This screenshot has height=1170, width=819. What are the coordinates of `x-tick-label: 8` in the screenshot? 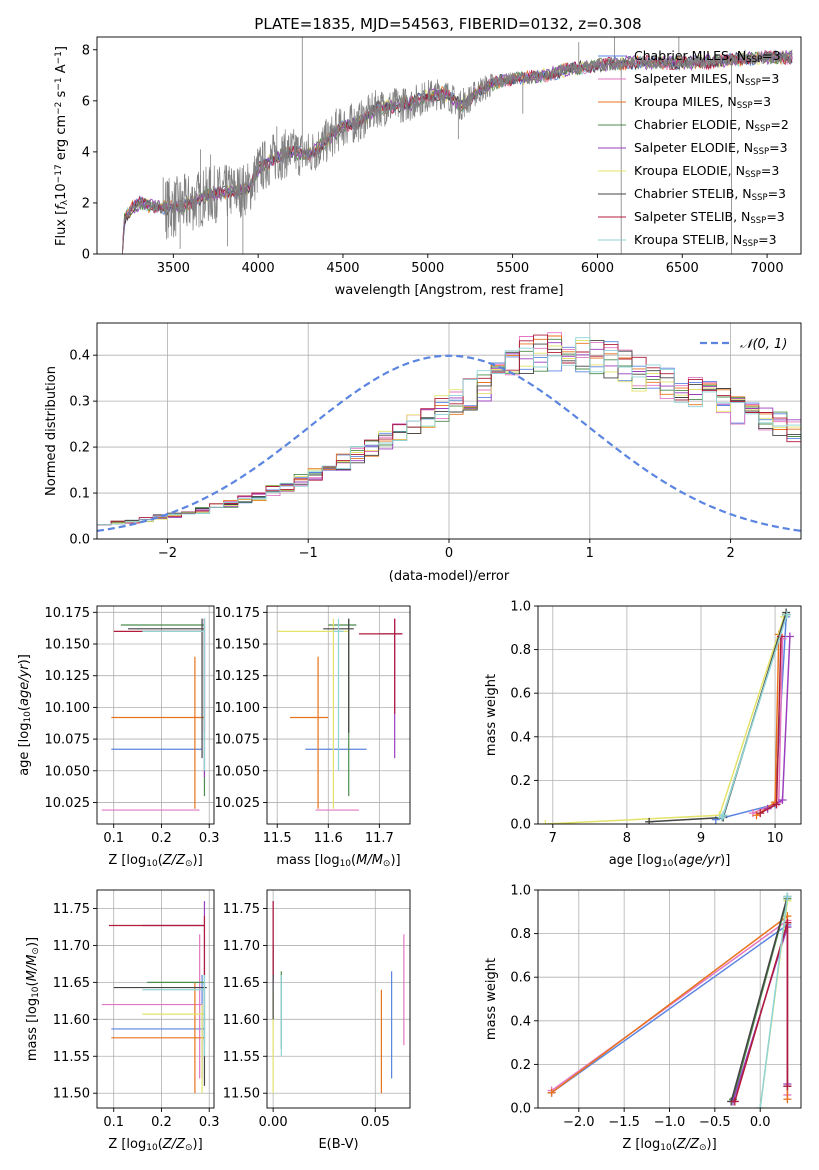 It's located at (627, 838).